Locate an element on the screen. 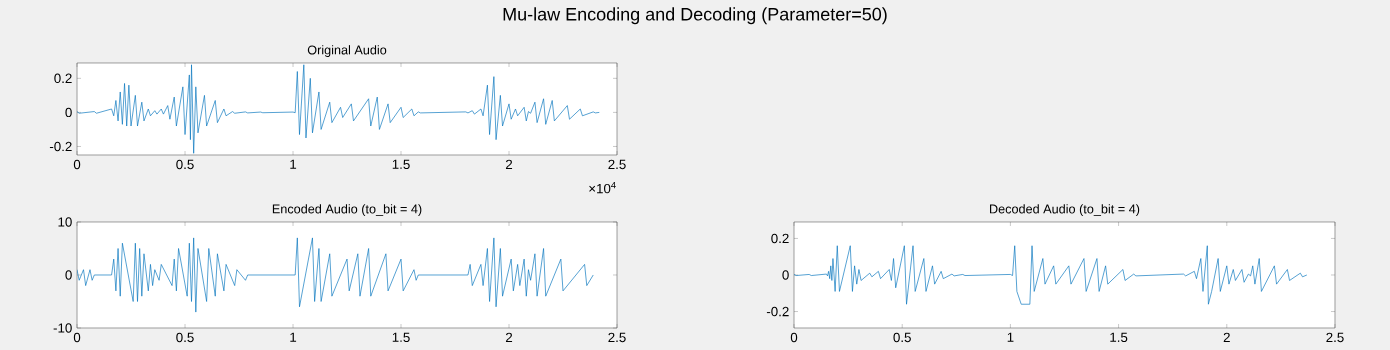  y-tick-label: 10 is located at coordinates (65, 222).